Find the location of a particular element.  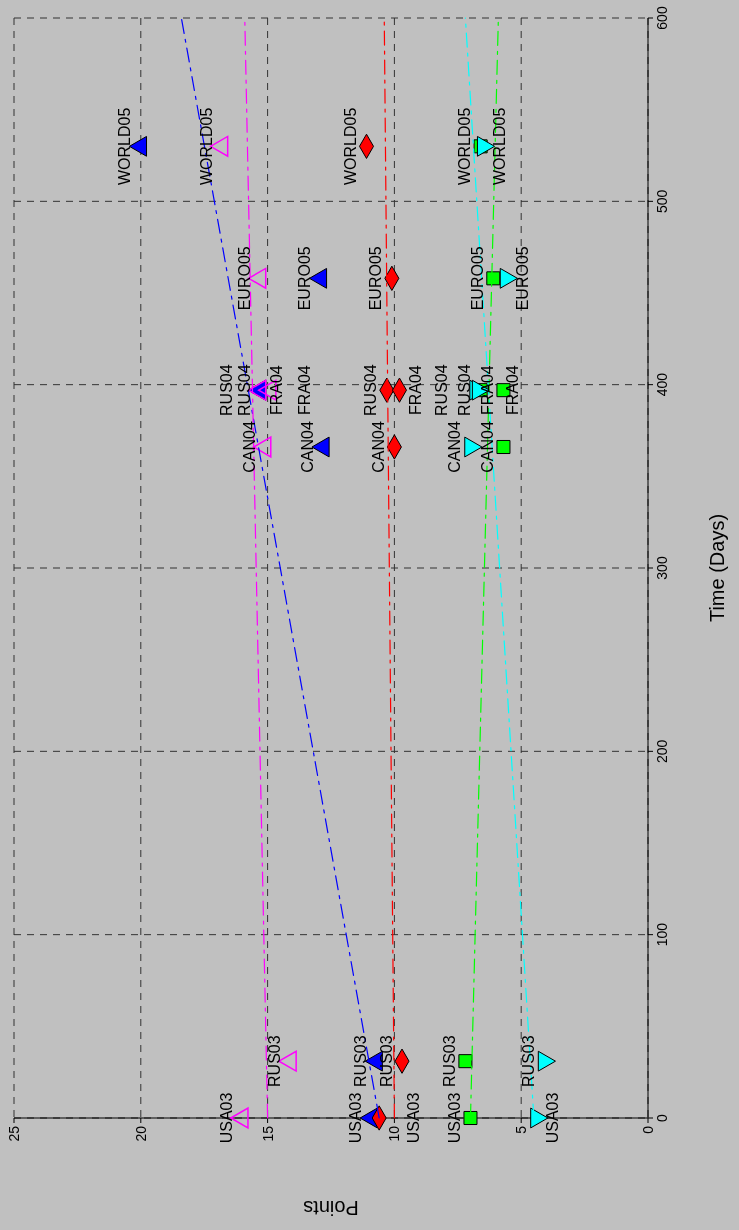

y-tick-label: 0 is located at coordinates (661, 1117).